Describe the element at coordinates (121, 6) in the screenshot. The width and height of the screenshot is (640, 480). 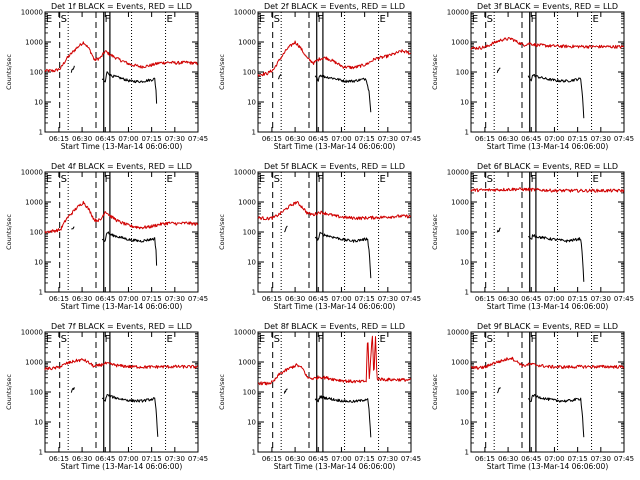
I see `panel-title: Det 1f BLACK = Events, RED = LLD` at that location.